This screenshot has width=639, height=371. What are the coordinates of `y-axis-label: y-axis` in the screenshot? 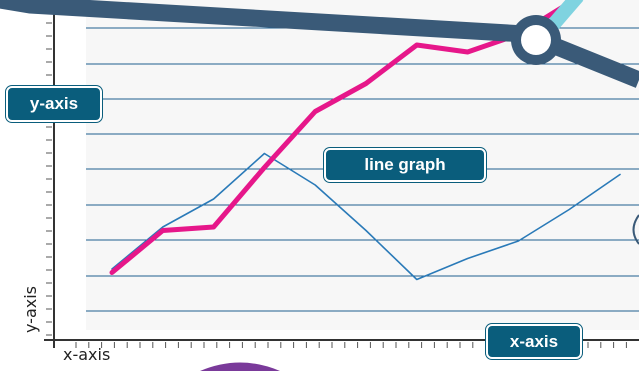 It's located at (30, 309).